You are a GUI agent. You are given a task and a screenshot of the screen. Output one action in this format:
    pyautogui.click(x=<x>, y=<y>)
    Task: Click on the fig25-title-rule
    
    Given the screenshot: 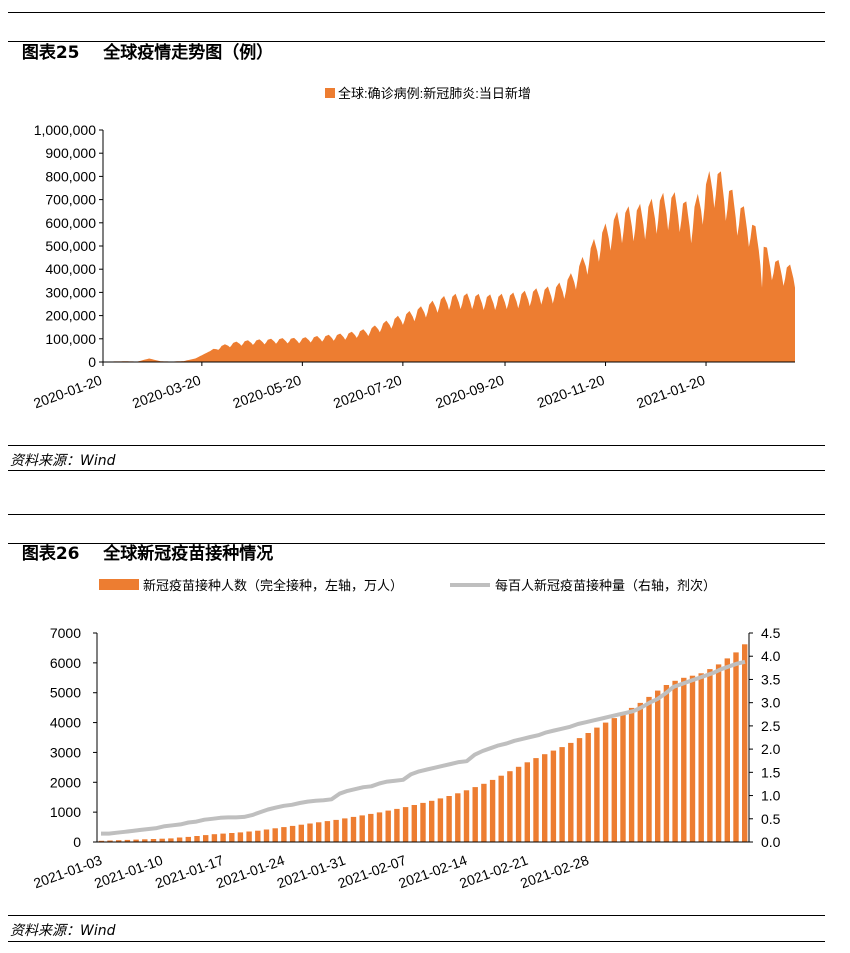 What is the action you would take?
    pyautogui.click(x=416, y=41)
    